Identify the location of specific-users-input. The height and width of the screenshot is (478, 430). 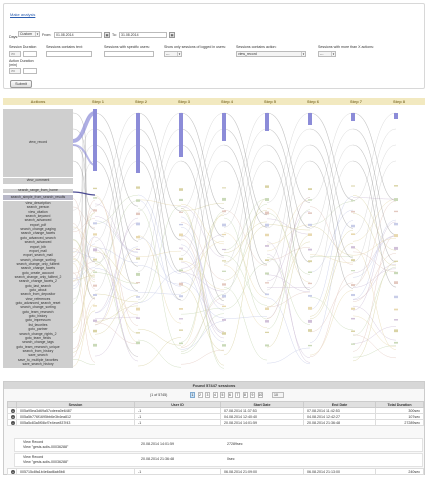
(129, 54).